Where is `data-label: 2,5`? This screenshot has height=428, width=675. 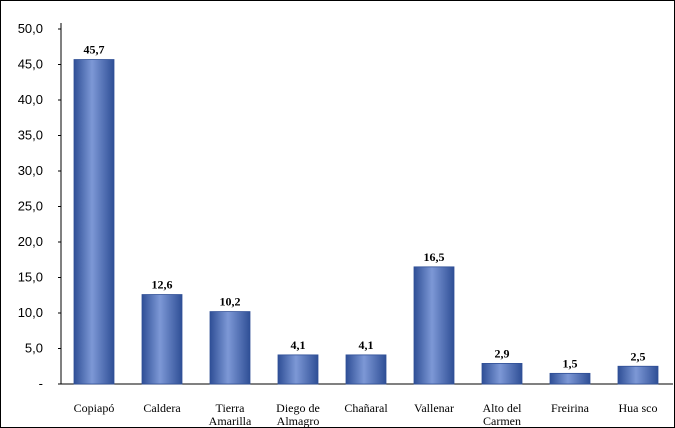
data-label: 2,5 is located at coordinates (638, 356).